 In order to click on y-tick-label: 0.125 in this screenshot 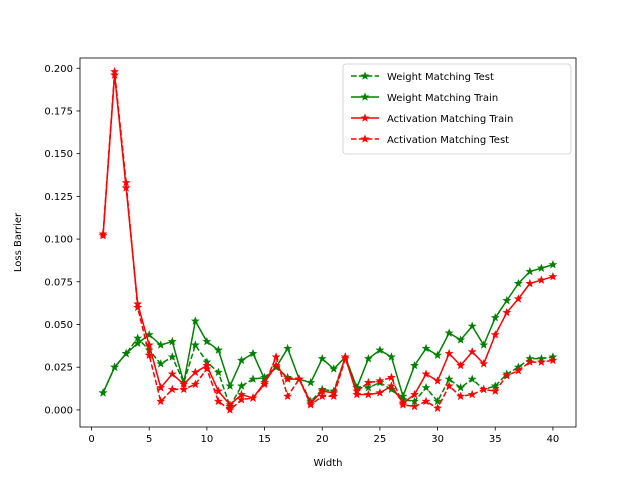, I will do `click(58, 197)`.